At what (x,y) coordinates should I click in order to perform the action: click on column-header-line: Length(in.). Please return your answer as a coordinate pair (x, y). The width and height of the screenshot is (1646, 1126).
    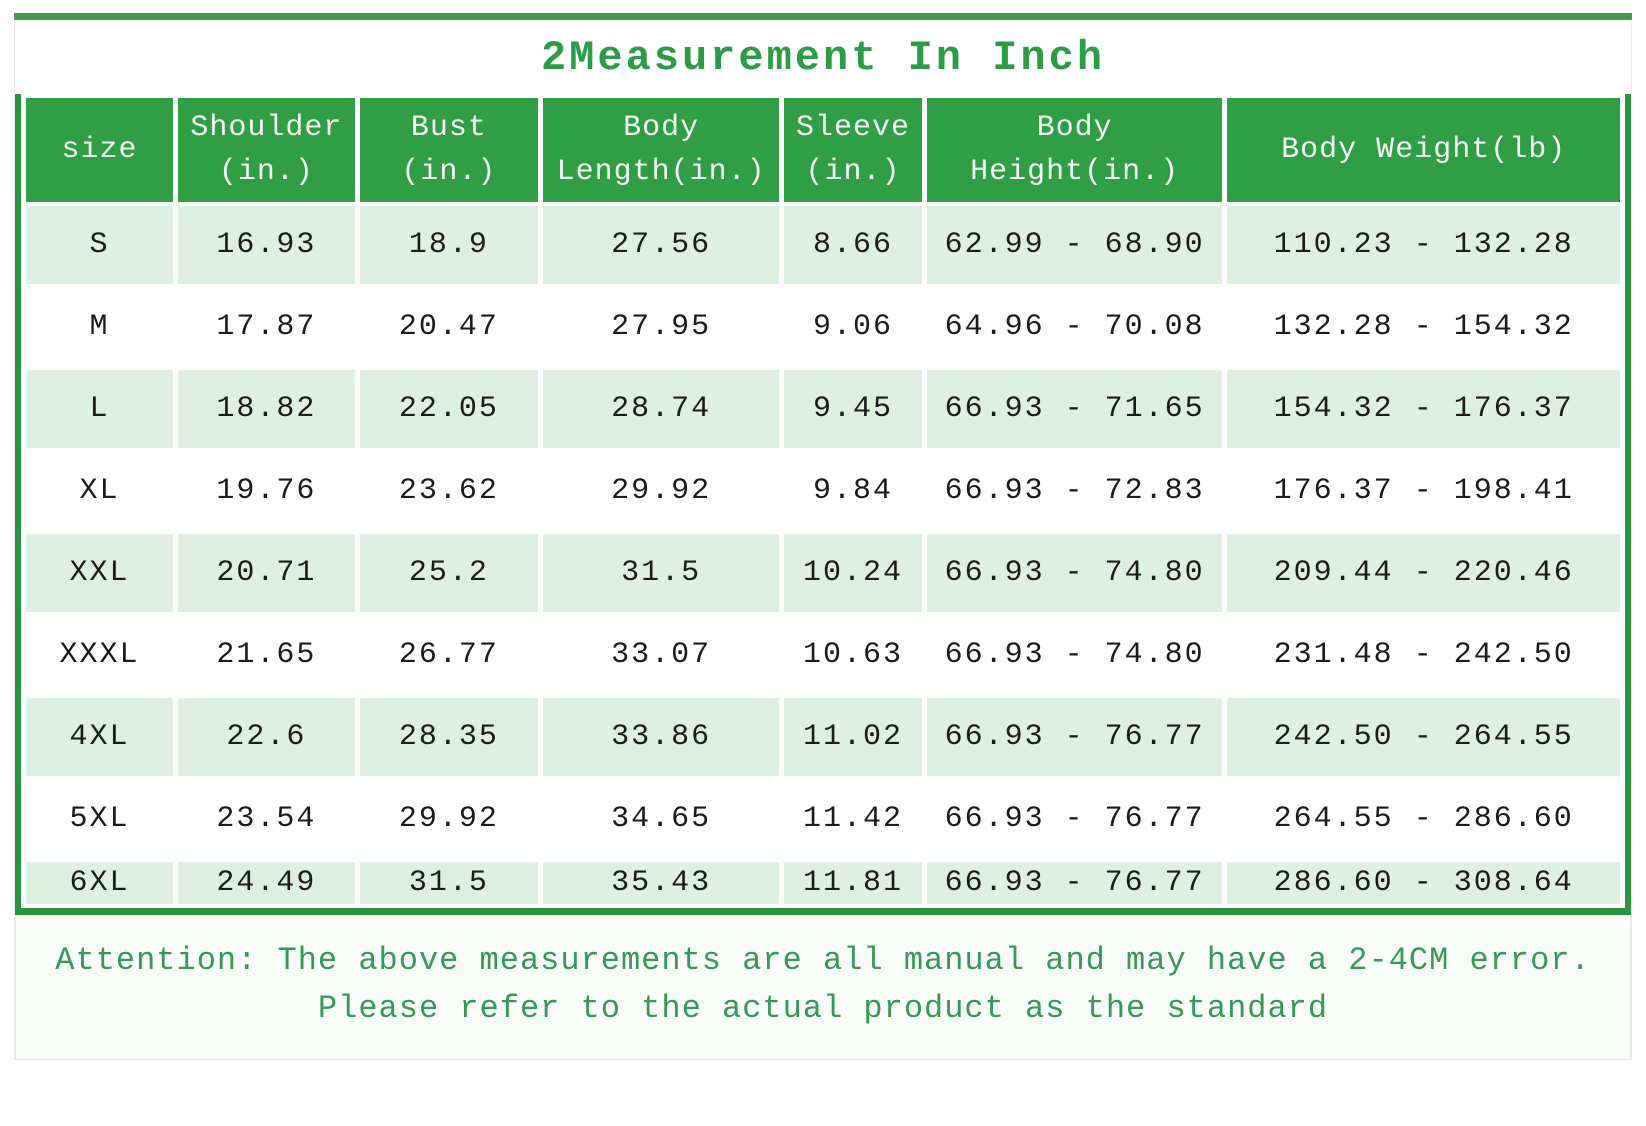
    Looking at the image, I should click on (661, 172).